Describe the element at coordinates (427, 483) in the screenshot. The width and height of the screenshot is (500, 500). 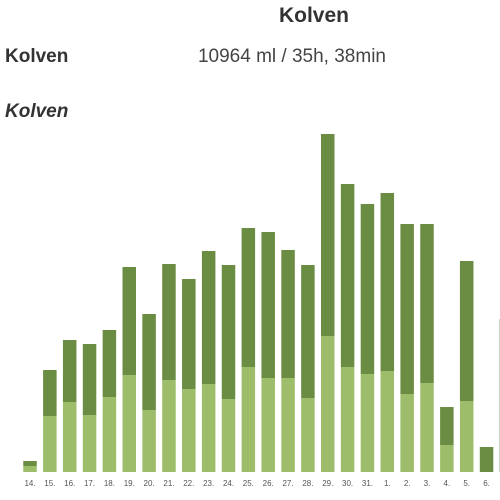
I see `x-tick-label: 3.` at that location.